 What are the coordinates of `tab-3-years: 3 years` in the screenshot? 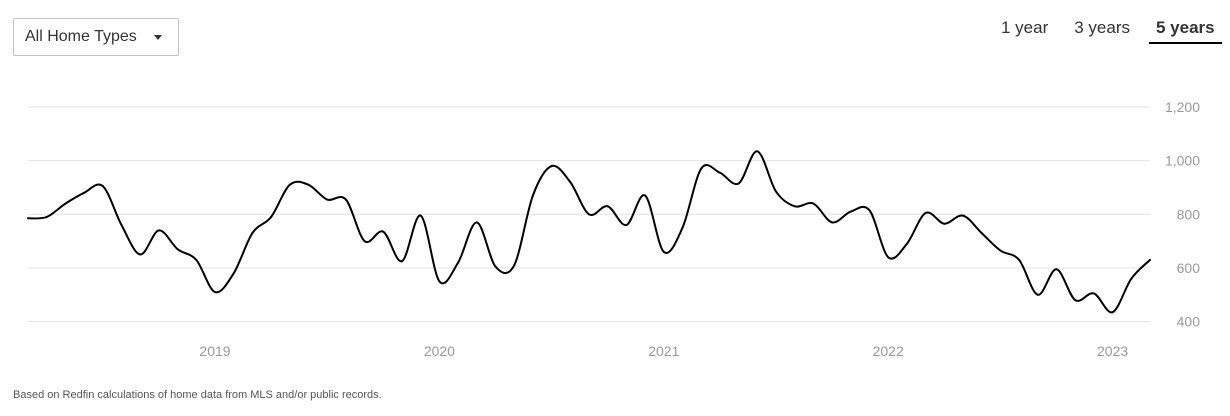 It's located at (1102, 27).